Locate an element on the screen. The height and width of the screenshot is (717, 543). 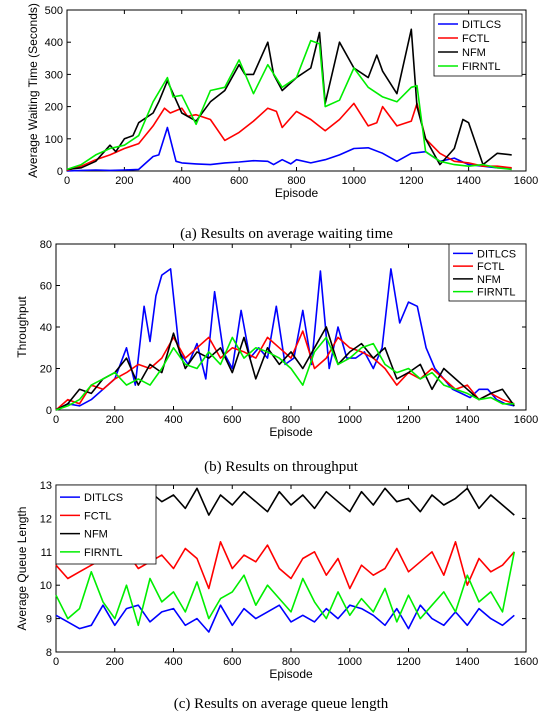
y-tick-label: 400 is located at coordinates (54, 43).